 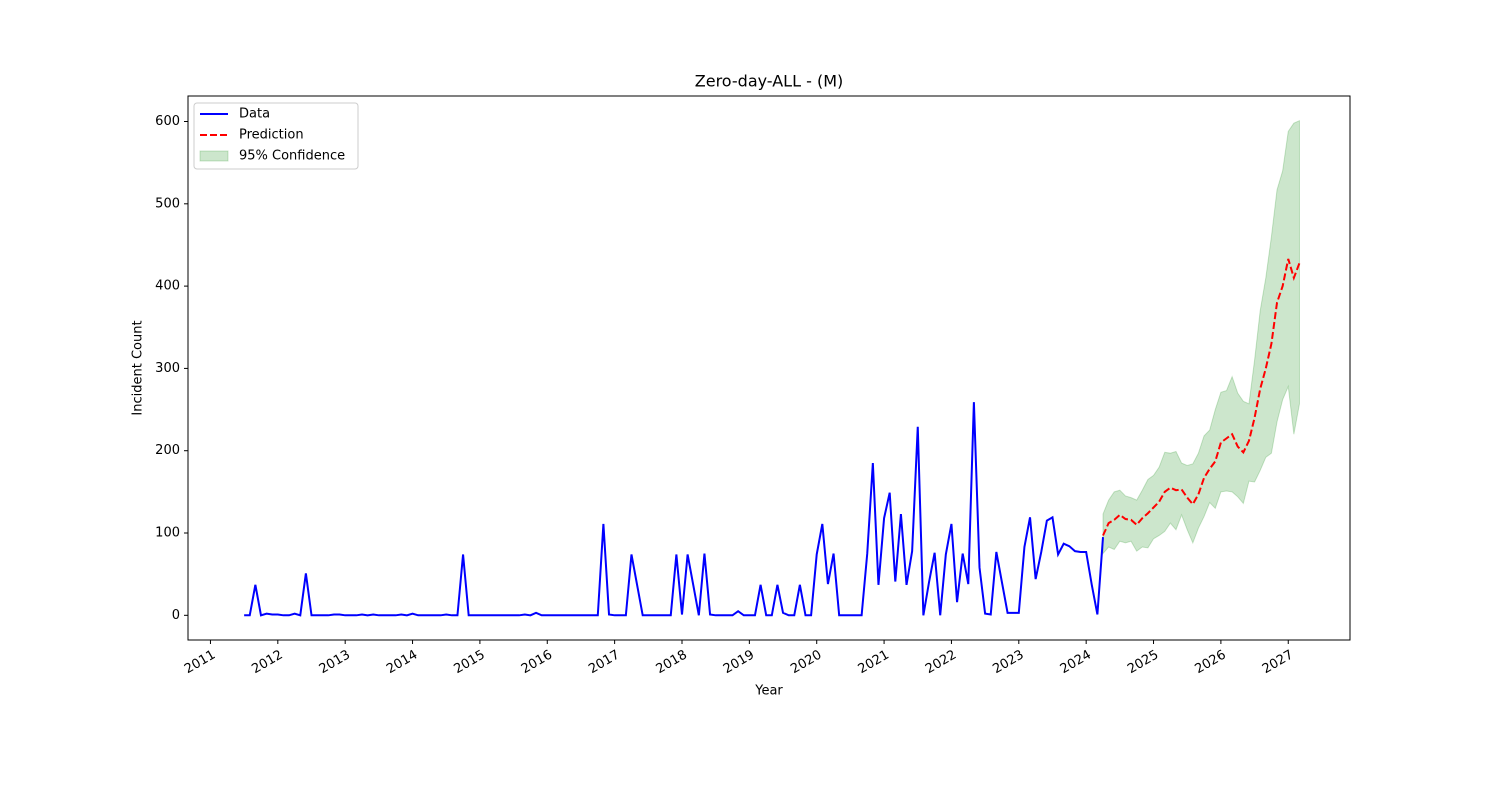 I want to click on legend-swatch, so click(x=214, y=156).